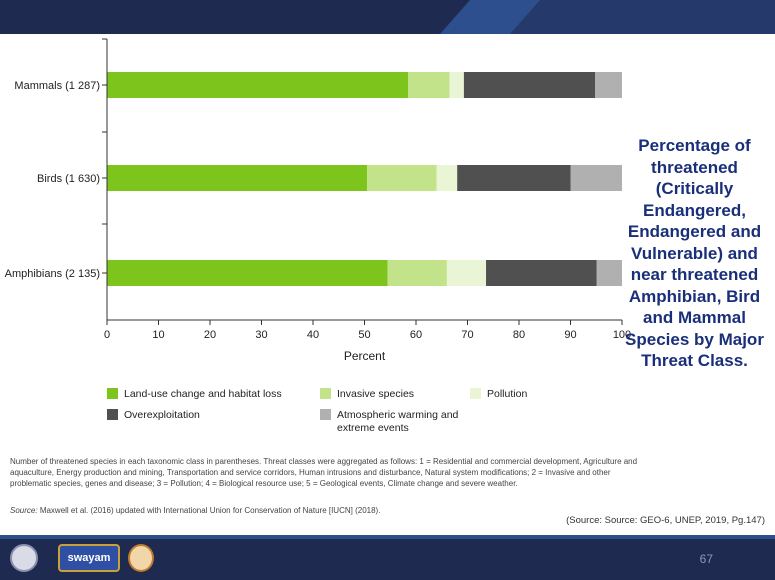 The width and height of the screenshot is (775, 580). I want to click on x-tick-label: 90, so click(570, 335).